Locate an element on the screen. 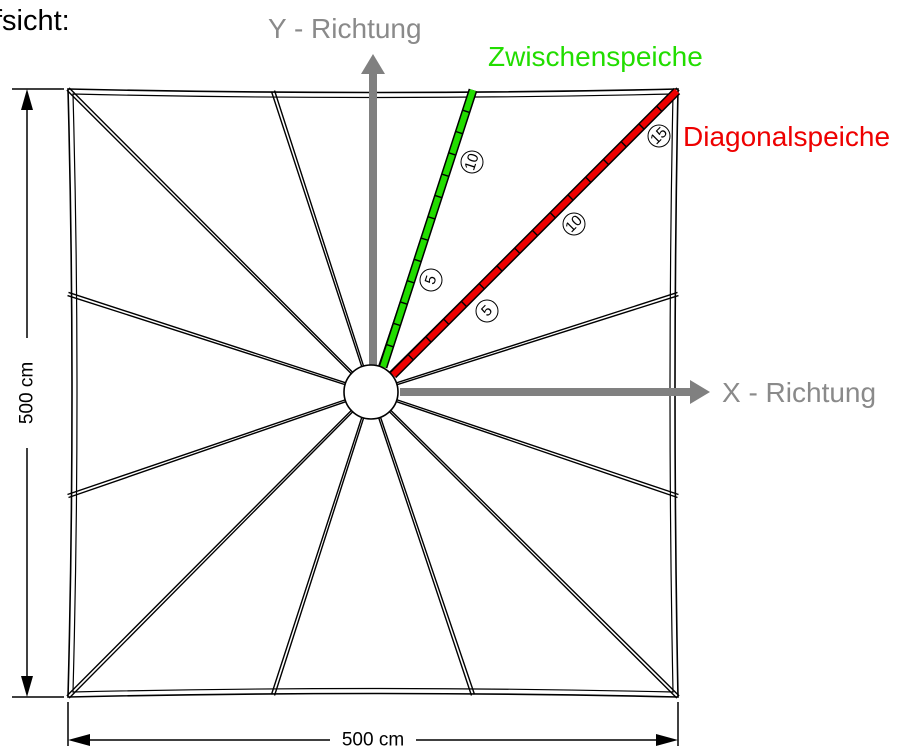 The image size is (919, 752). center-hub is located at coordinates (371, 392).